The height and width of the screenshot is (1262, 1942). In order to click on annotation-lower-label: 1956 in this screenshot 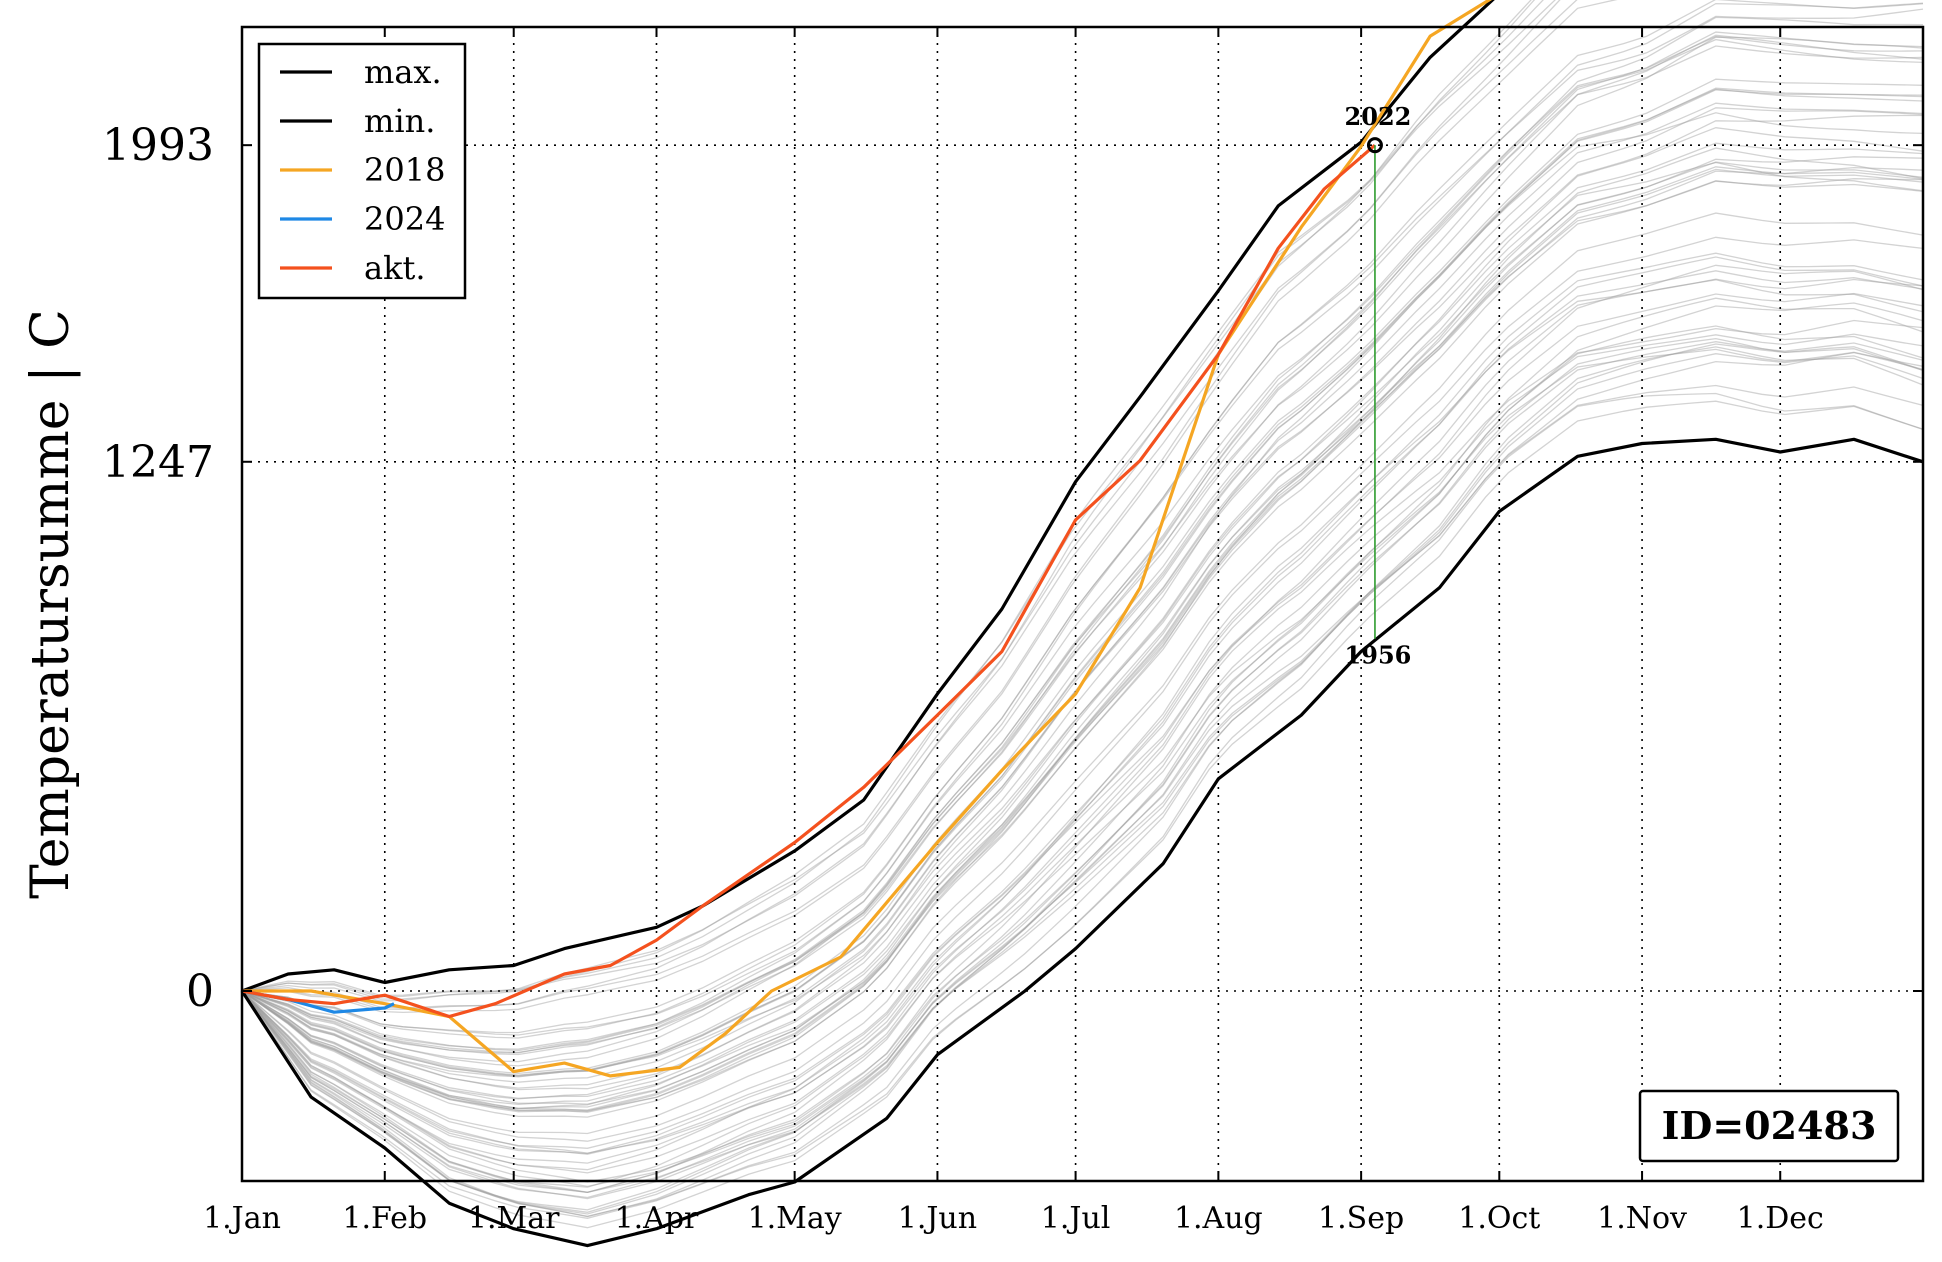, I will do `click(1378, 655)`.